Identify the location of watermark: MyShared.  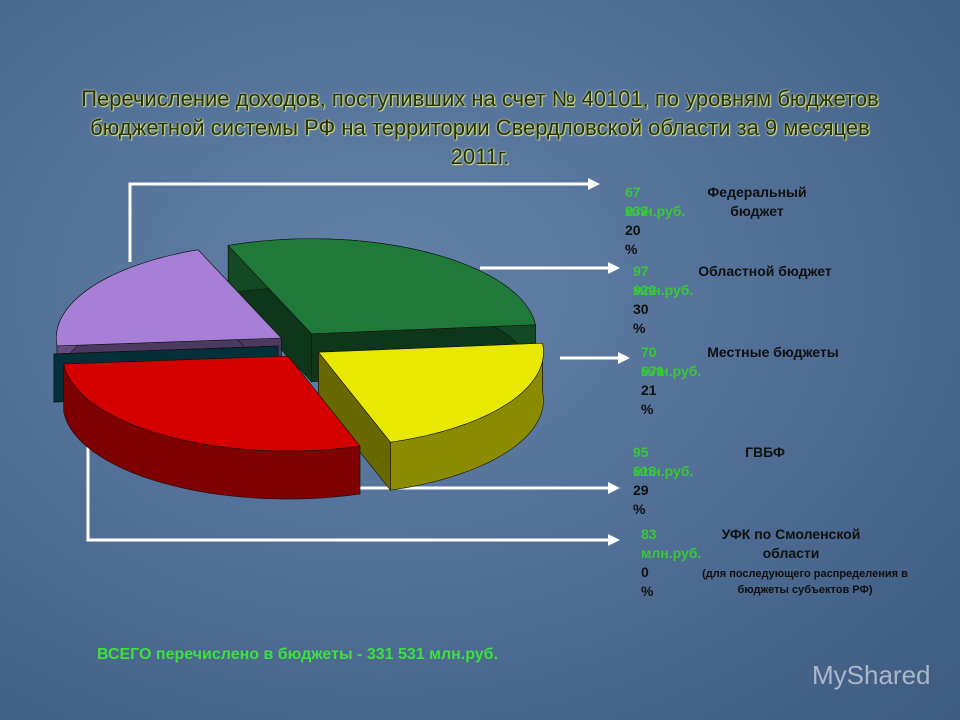
(871, 675).